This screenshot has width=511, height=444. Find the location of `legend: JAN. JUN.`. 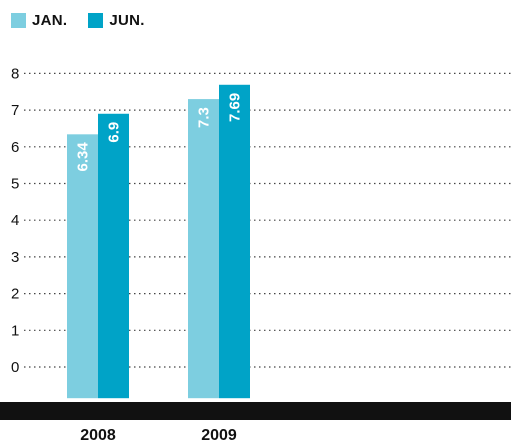

legend: JAN. JUN. is located at coordinates (88, 20).